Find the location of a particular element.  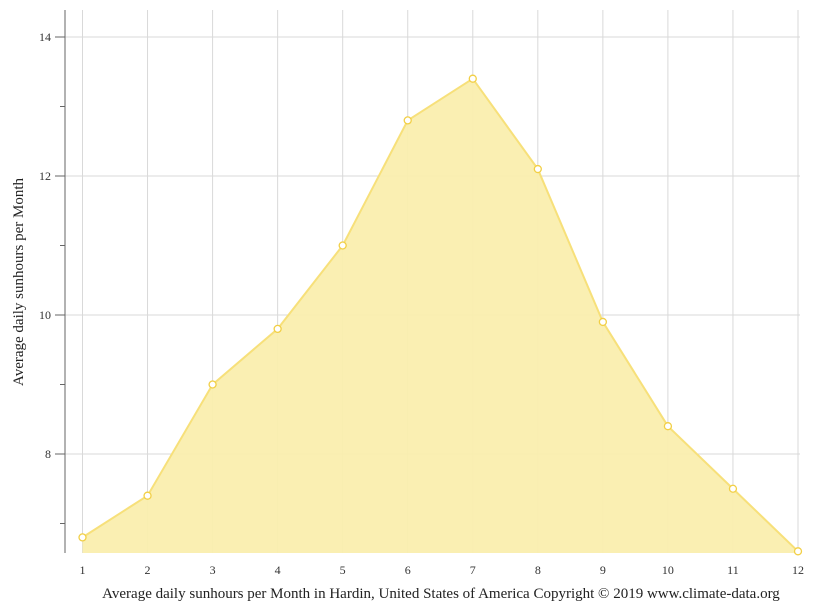

x-tick-label: 4 is located at coordinates (278, 570).